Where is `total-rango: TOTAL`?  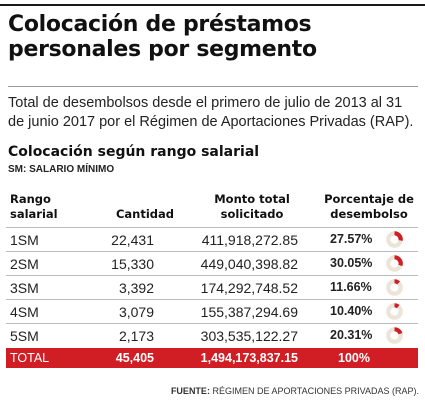 total-rango: TOTAL is located at coordinates (40, 357).